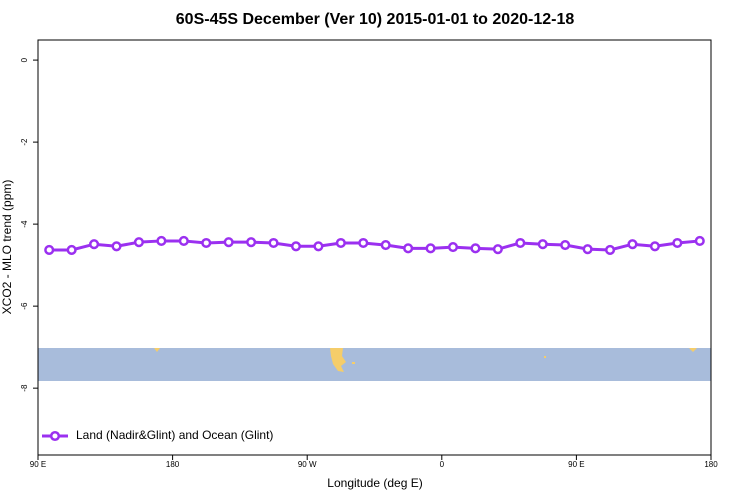 The height and width of the screenshot is (500, 750). Describe the element at coordinates (55, 436) in the screenshot. I see `legend-marker` at that location.